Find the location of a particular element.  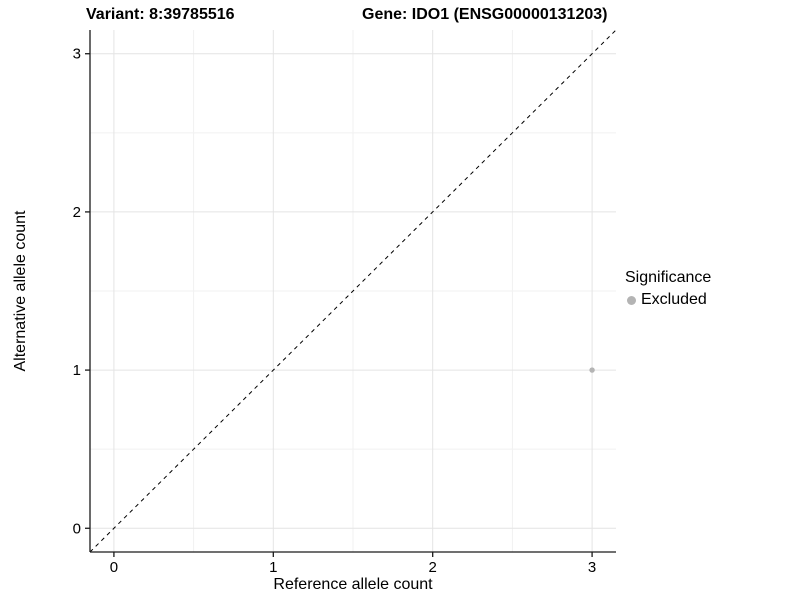

legend-point-icon is located at coordinates (631, 300).